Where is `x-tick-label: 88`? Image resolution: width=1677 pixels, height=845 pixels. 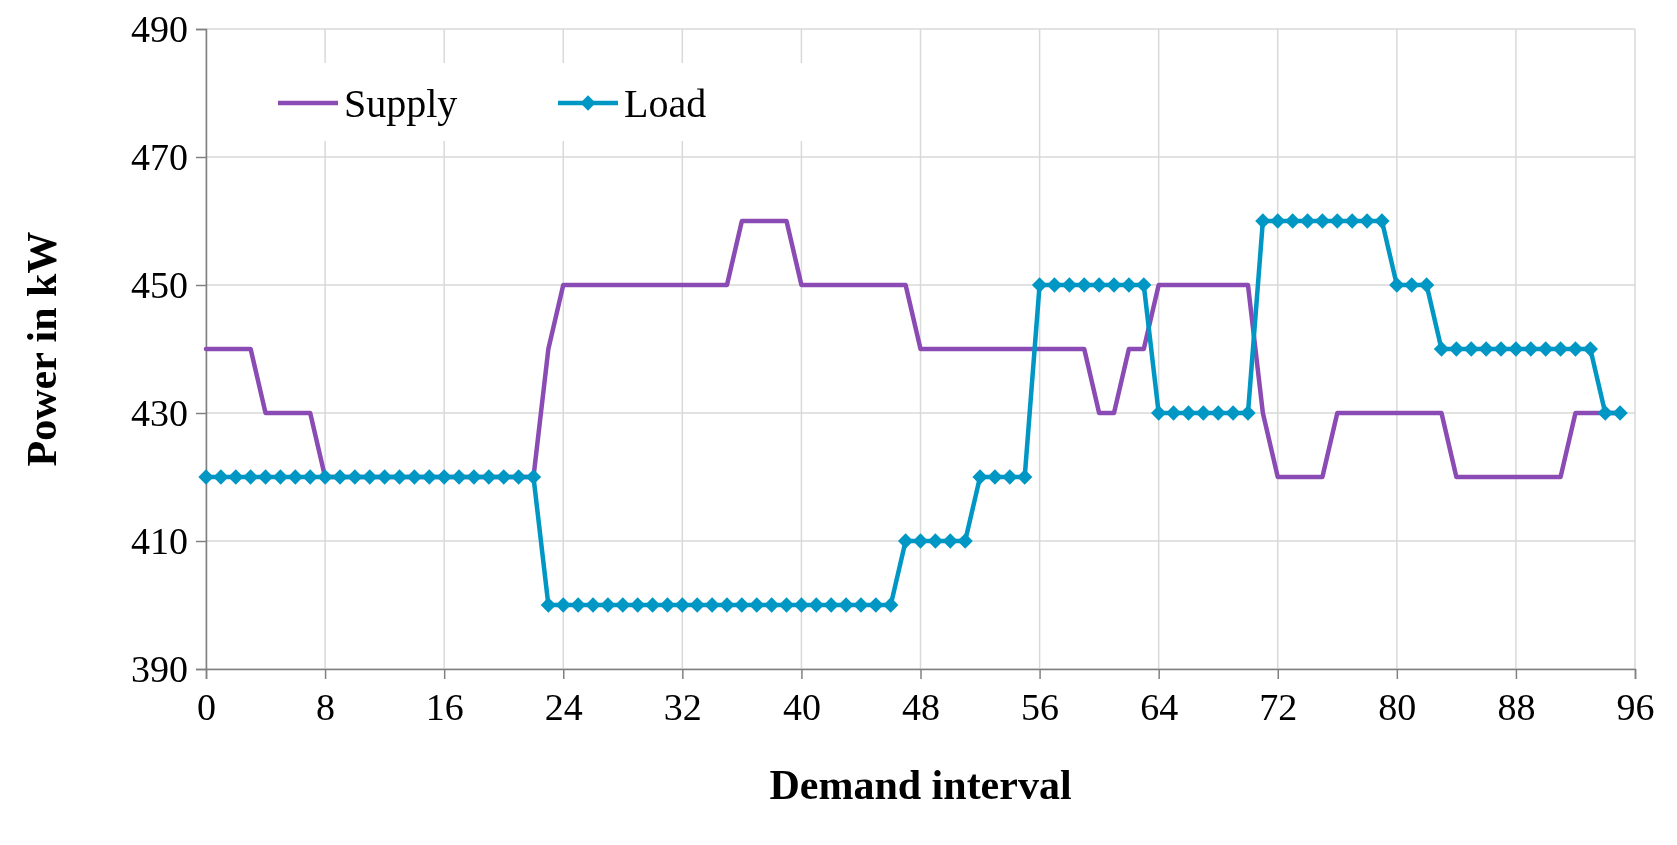 x-tick-label: 88 is located at coordinates (1516, 706).